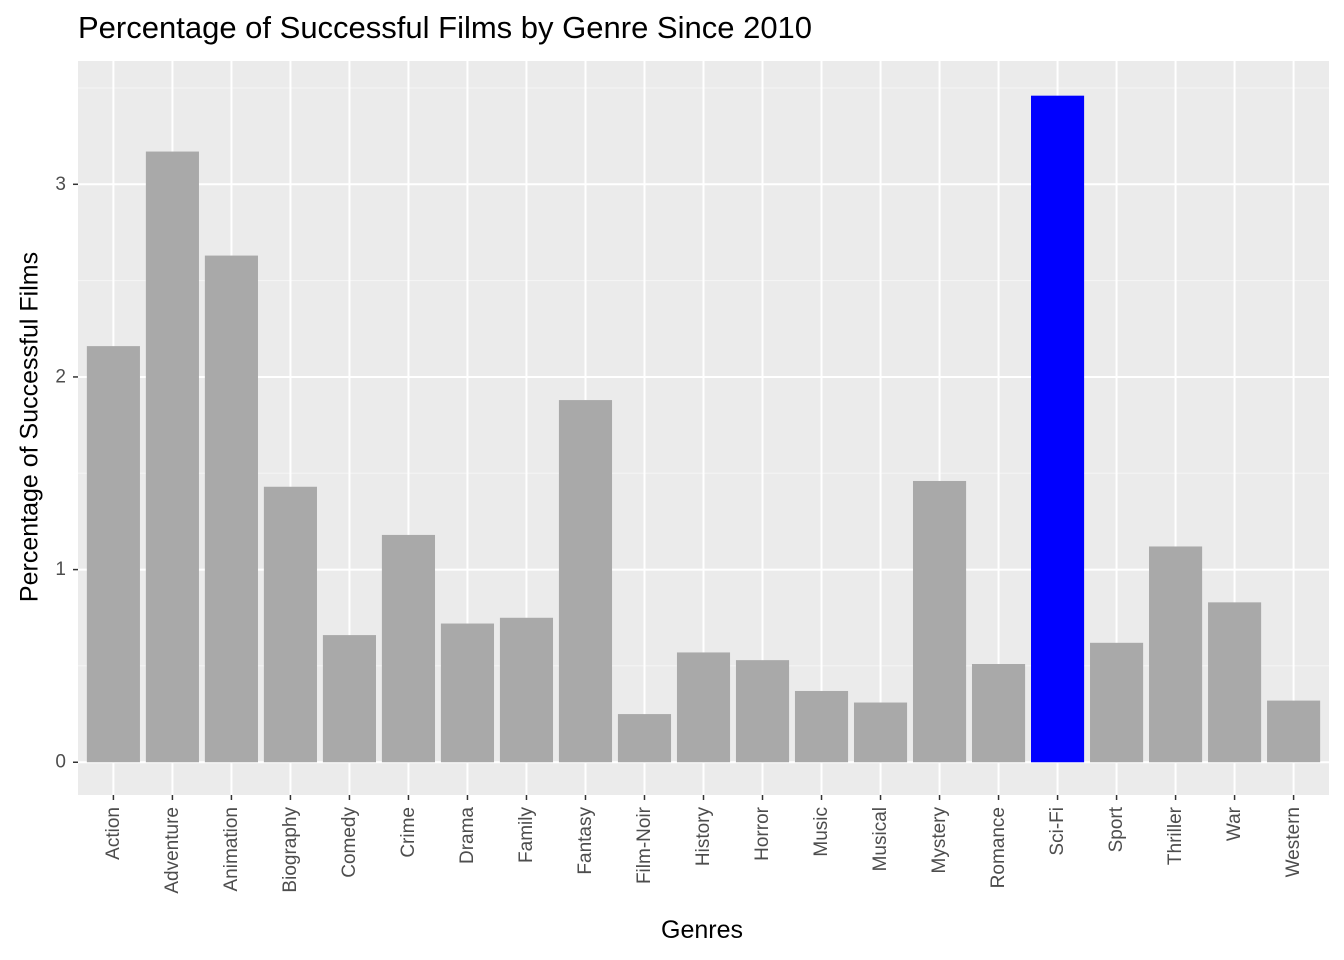  Describe the element at coordinates (231, 849) in the screenshot. I see `x-tick-label-animation: Animation` at that location.